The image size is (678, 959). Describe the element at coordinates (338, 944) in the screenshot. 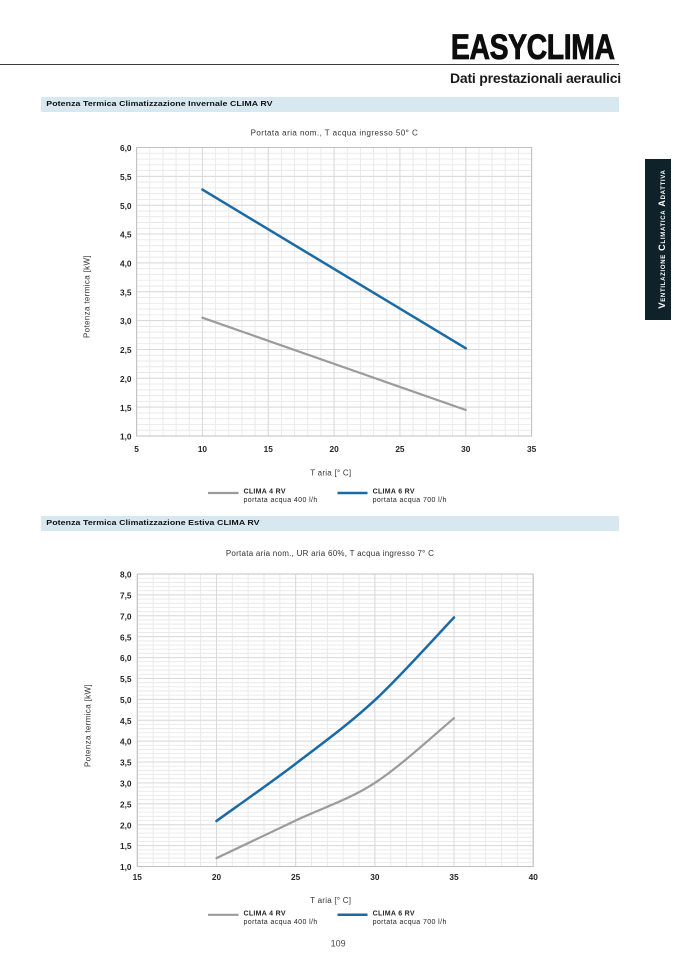

I see `svg-text: 109` at that location.